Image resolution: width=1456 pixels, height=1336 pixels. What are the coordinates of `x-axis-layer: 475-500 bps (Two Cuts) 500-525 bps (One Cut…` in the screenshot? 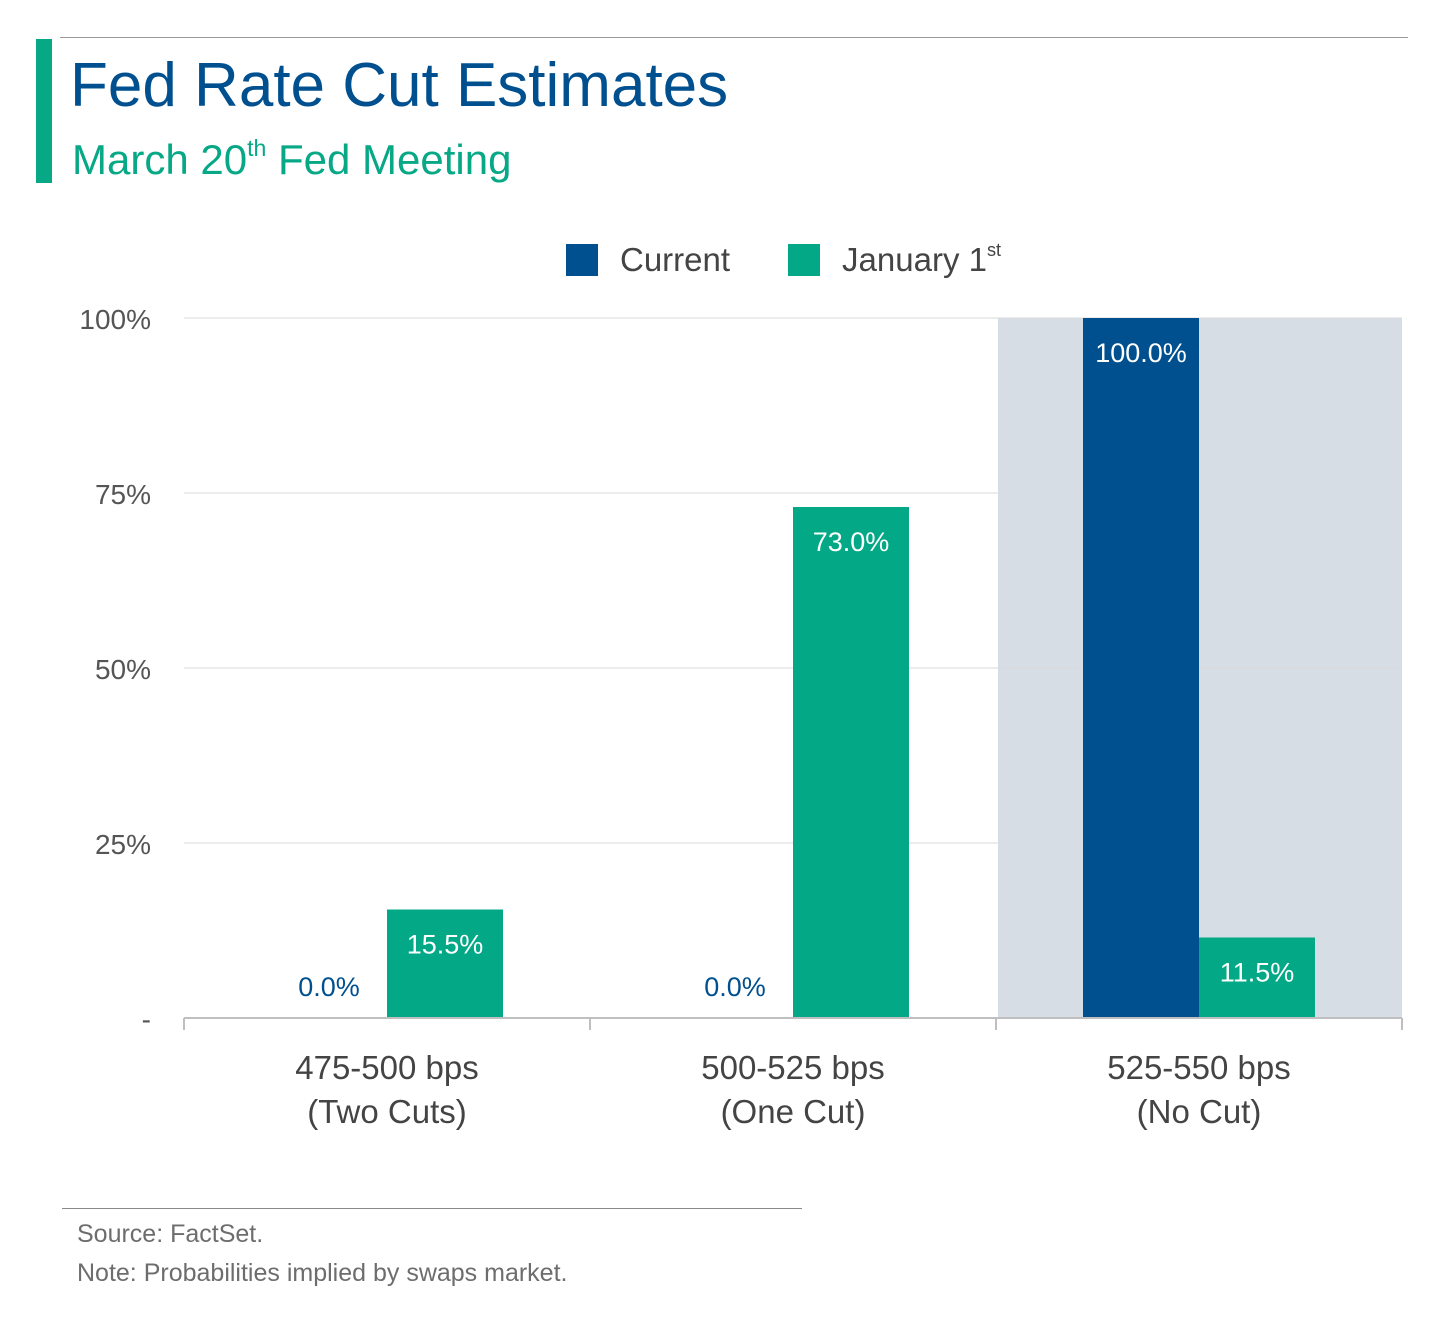 It's located at (793, 1073).